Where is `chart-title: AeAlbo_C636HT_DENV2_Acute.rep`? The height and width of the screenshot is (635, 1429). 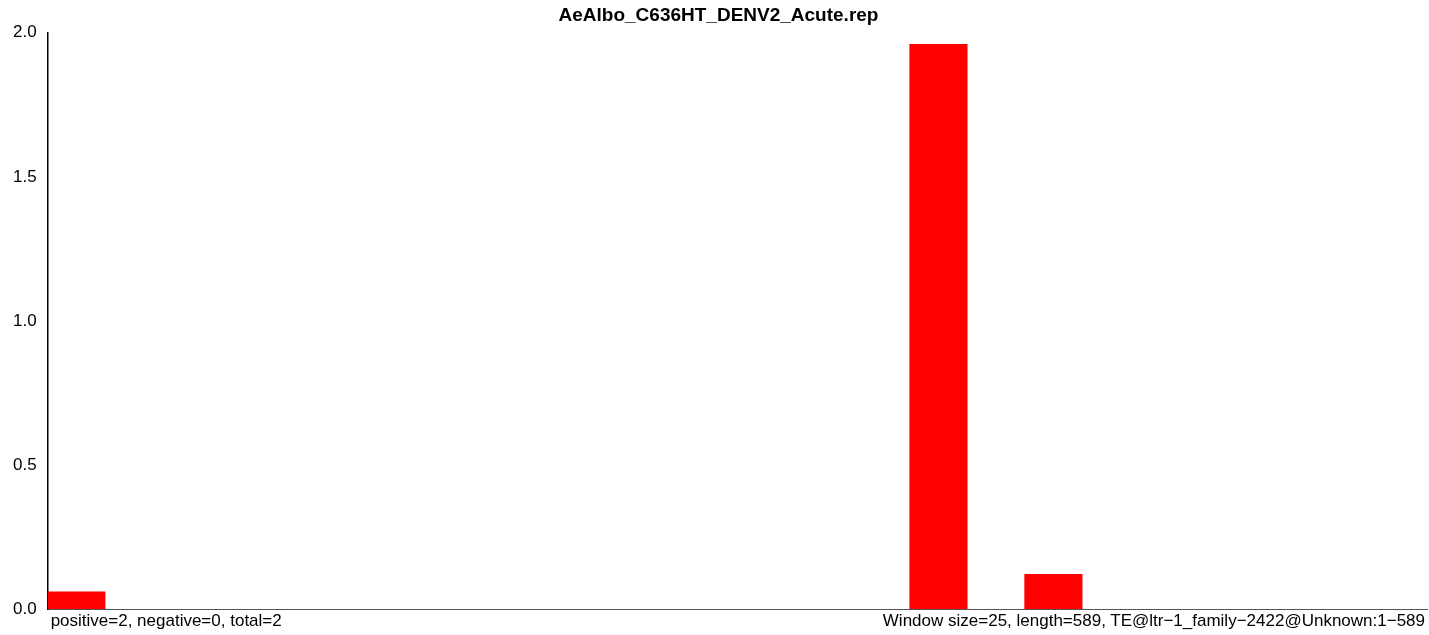 chart-title: AeAlbo_C636HT_DENV2_Acute.rep is located at coordinates (718, 14).